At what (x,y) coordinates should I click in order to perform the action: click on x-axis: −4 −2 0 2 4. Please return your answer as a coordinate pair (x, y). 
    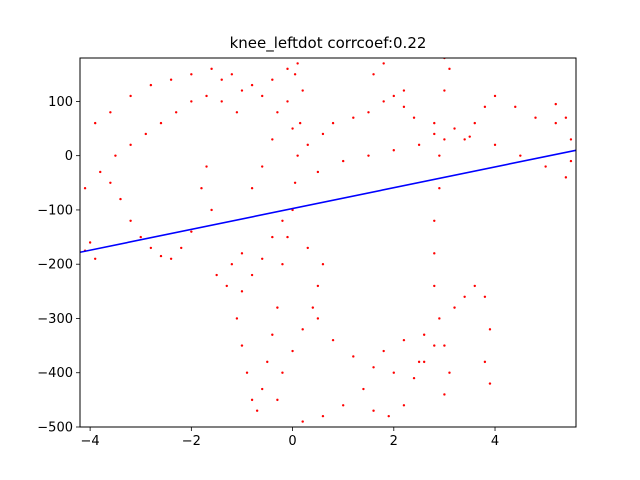
    Looking at the image, I should click on (290, 438).